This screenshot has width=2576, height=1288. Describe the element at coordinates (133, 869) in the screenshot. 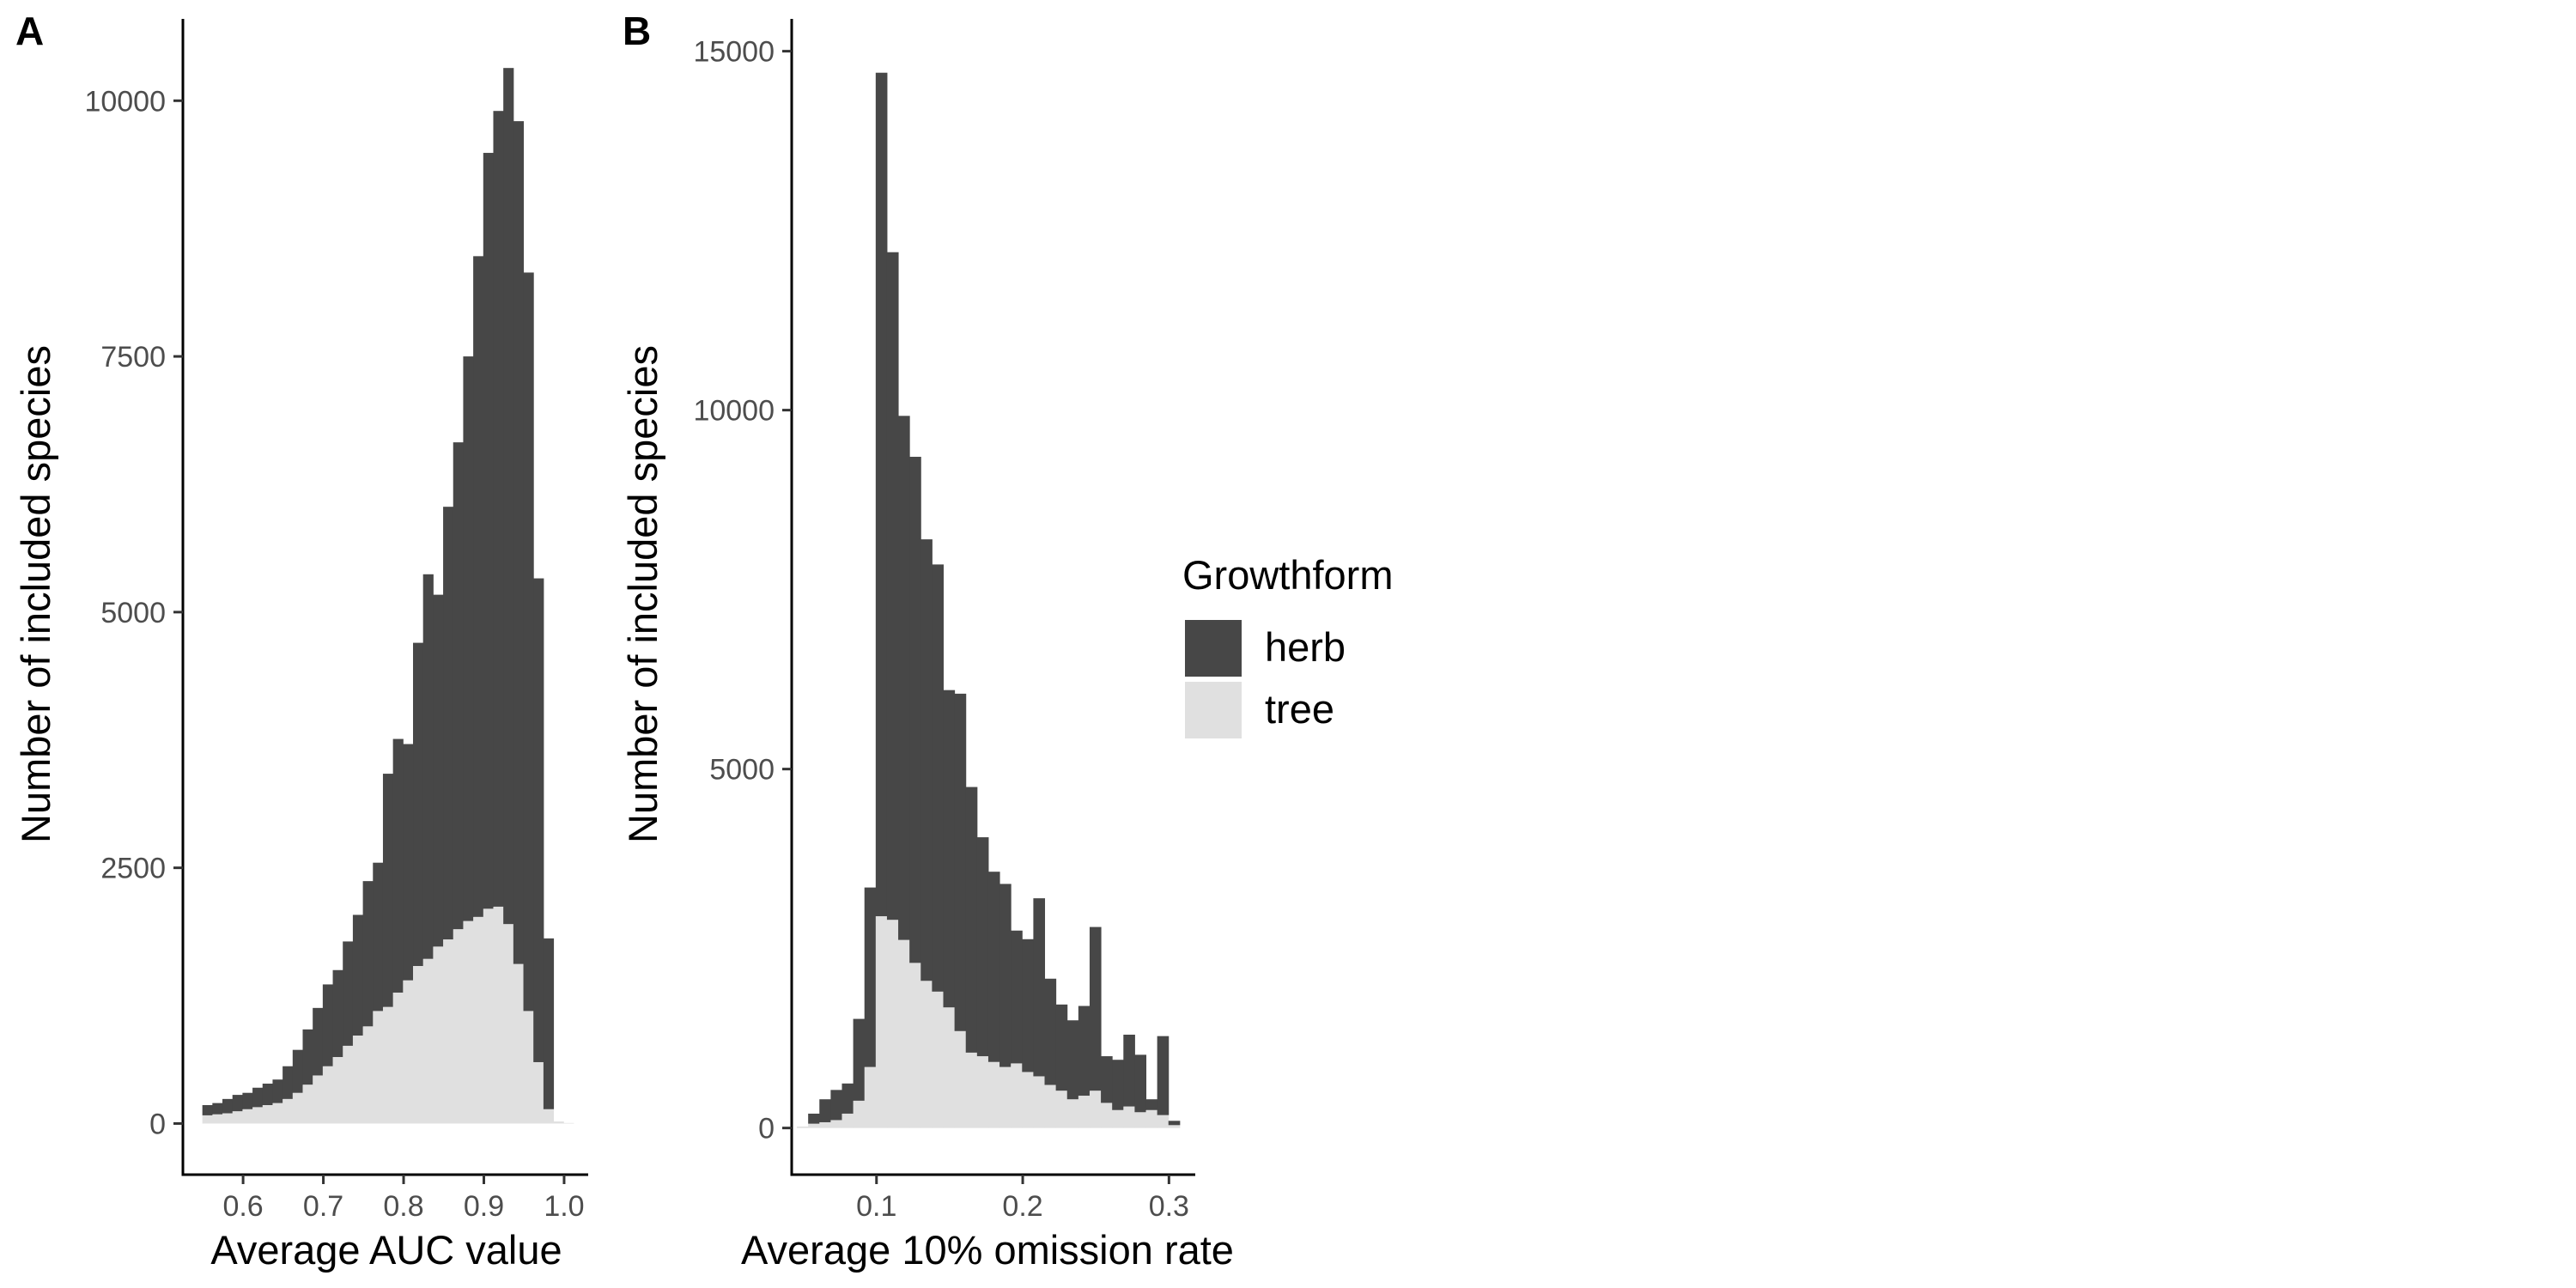

I see `panel-a-y-tick-label: 2500` at that location.